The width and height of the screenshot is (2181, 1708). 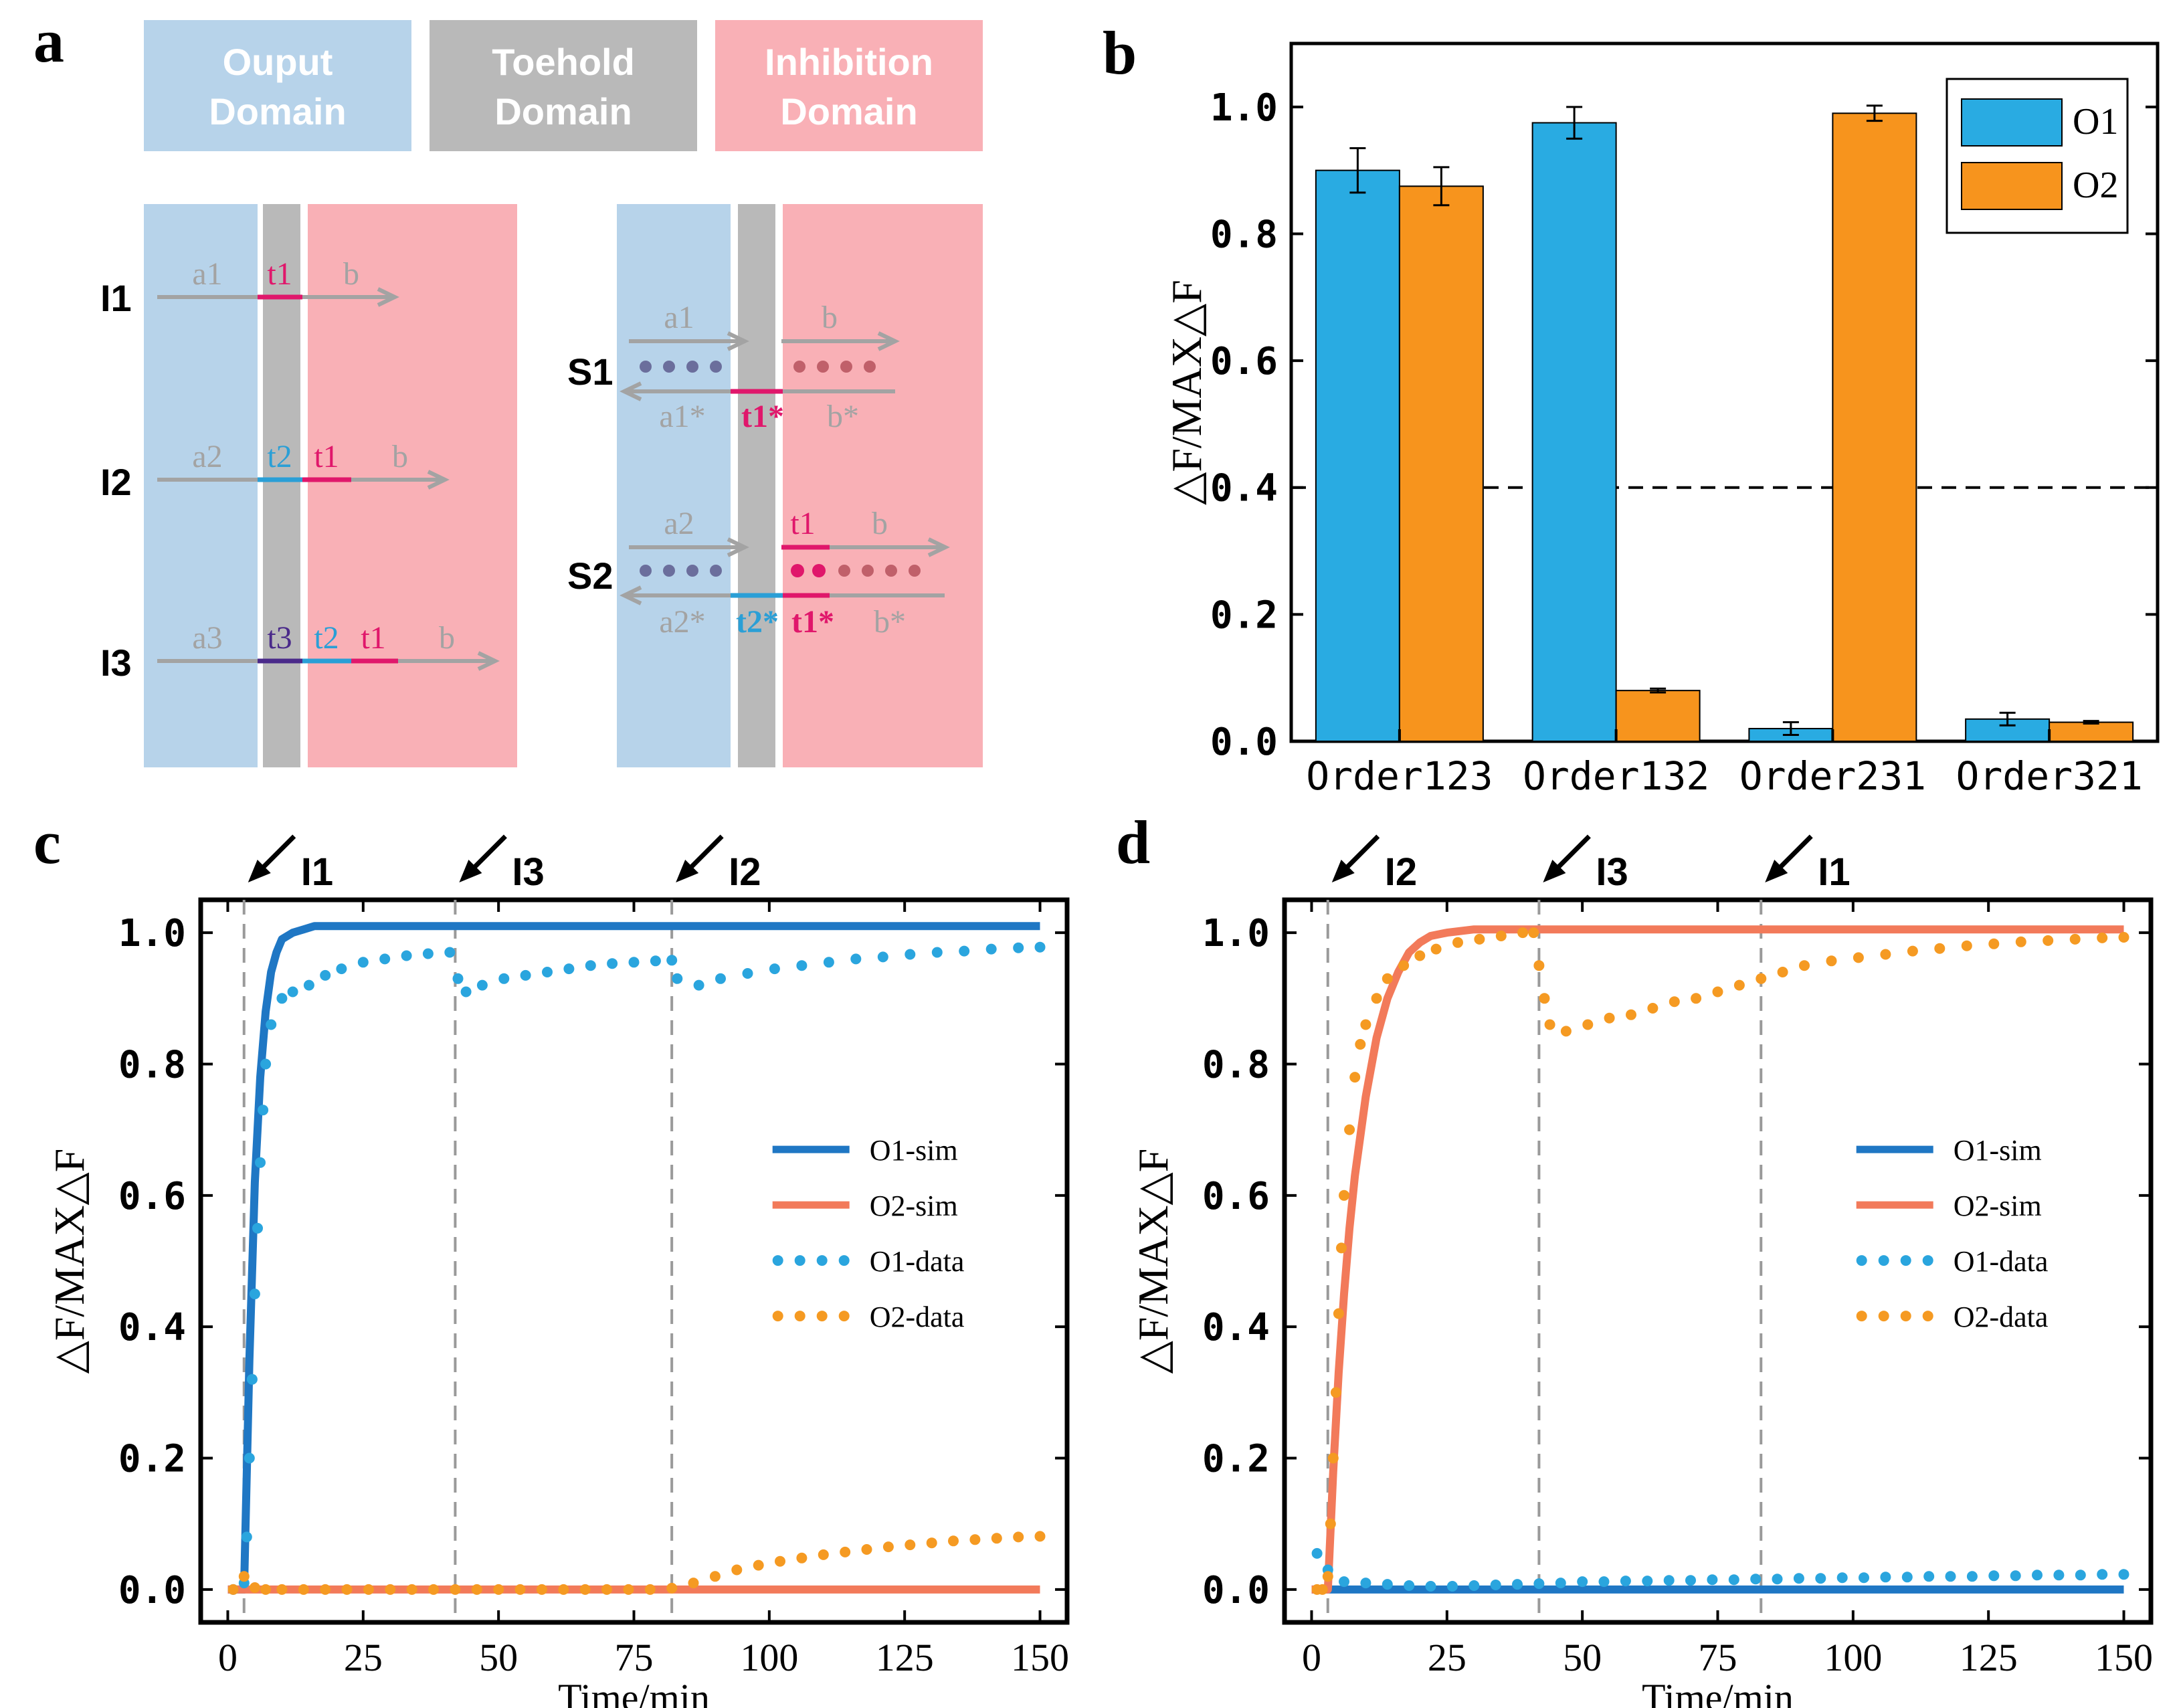 I want to click on bar-o2, so click(x=1441, y=464).